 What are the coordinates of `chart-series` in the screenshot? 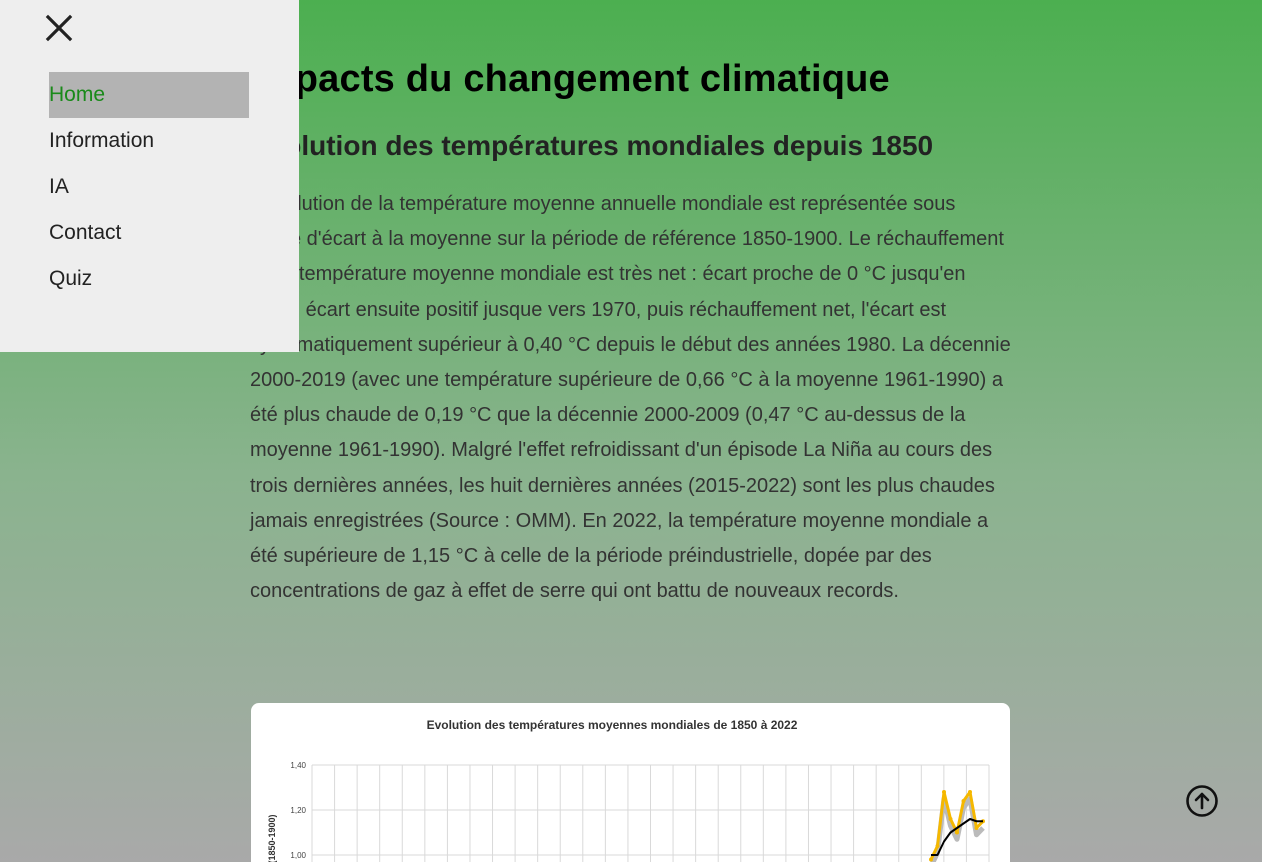 It's located at (957, 826).